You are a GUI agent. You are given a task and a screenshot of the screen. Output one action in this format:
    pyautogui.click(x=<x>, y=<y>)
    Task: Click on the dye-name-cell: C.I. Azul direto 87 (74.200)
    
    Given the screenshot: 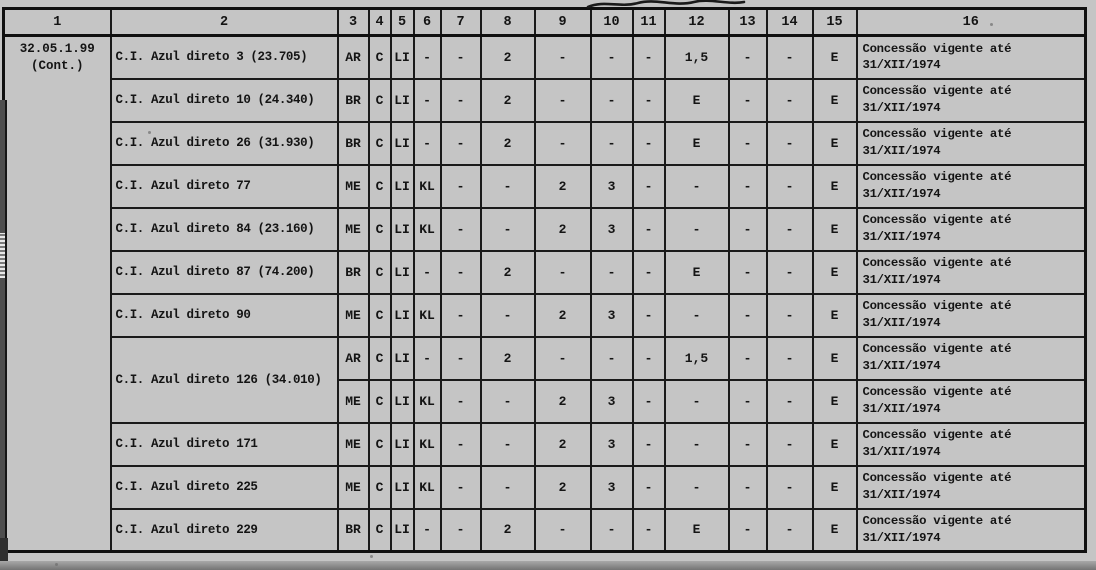 What is the action you would take?
    pyautogui.click(x=224, y=272)
    